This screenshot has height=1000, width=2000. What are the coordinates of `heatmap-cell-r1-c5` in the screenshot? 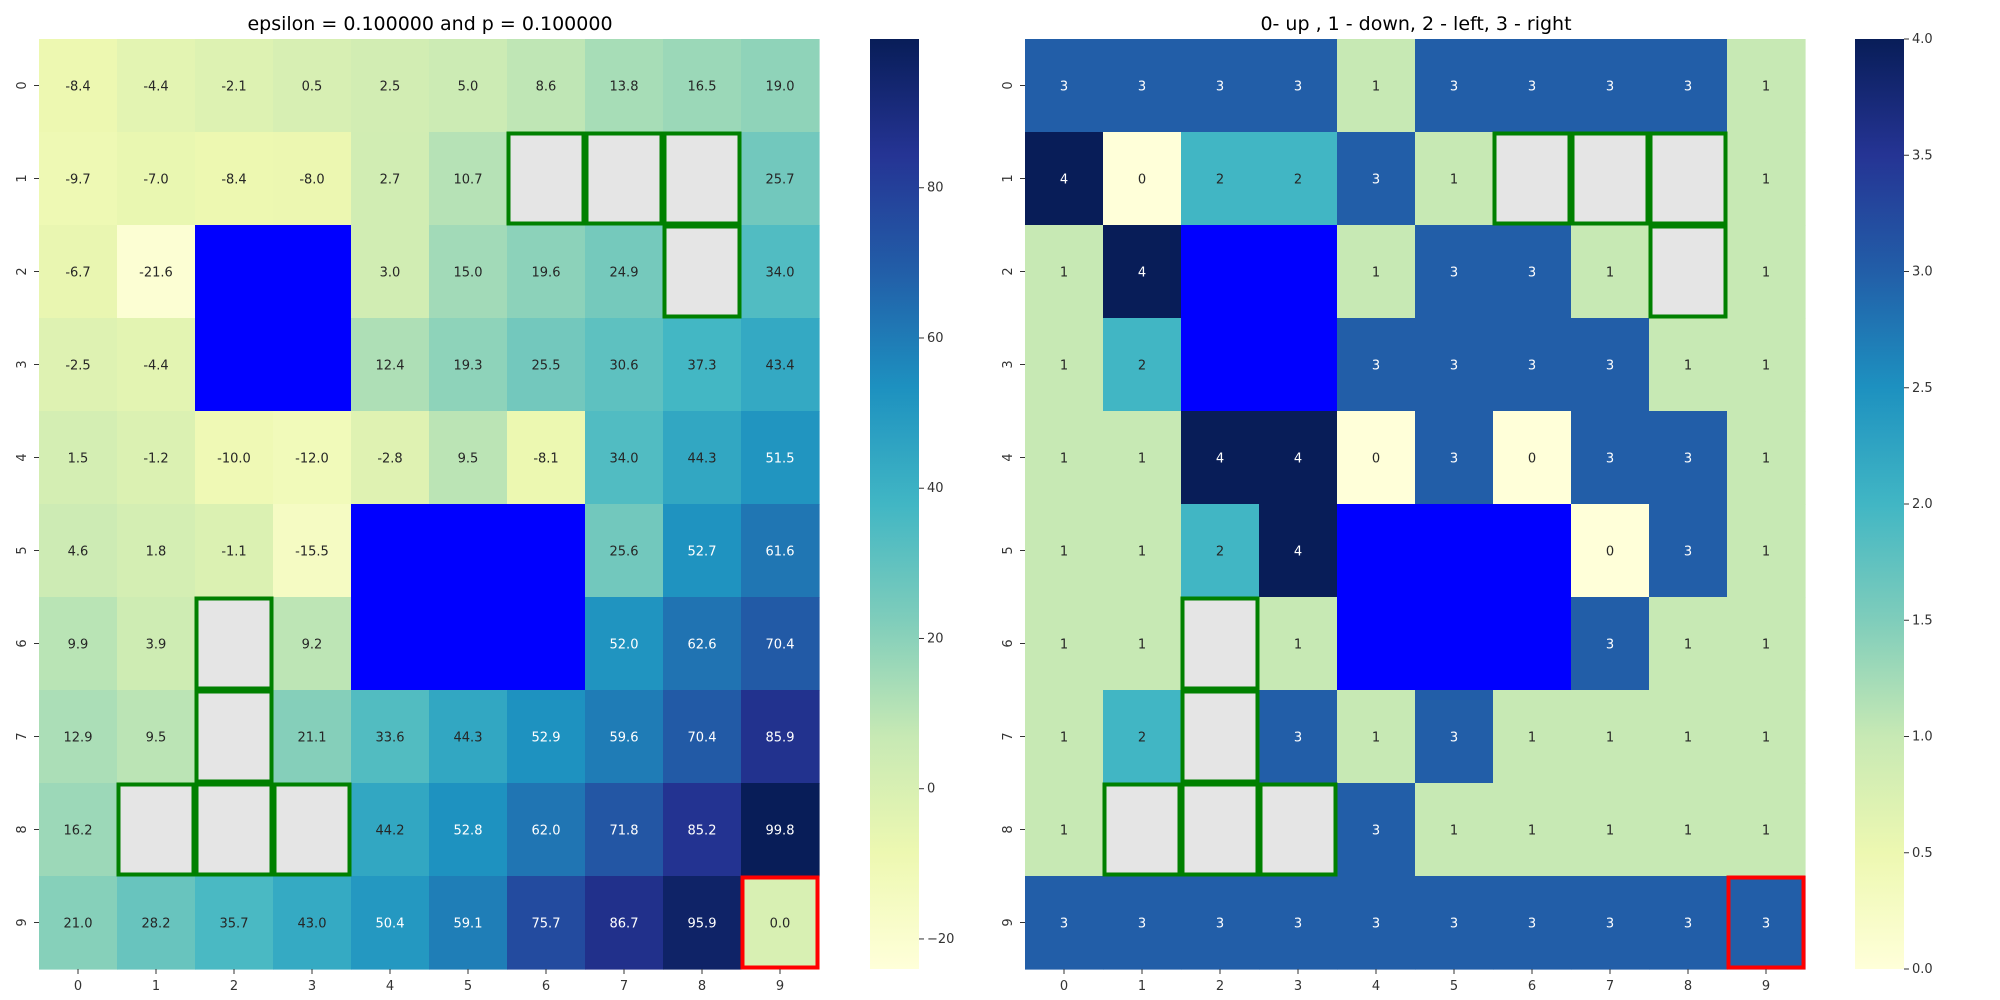 It's located at (468, 179).